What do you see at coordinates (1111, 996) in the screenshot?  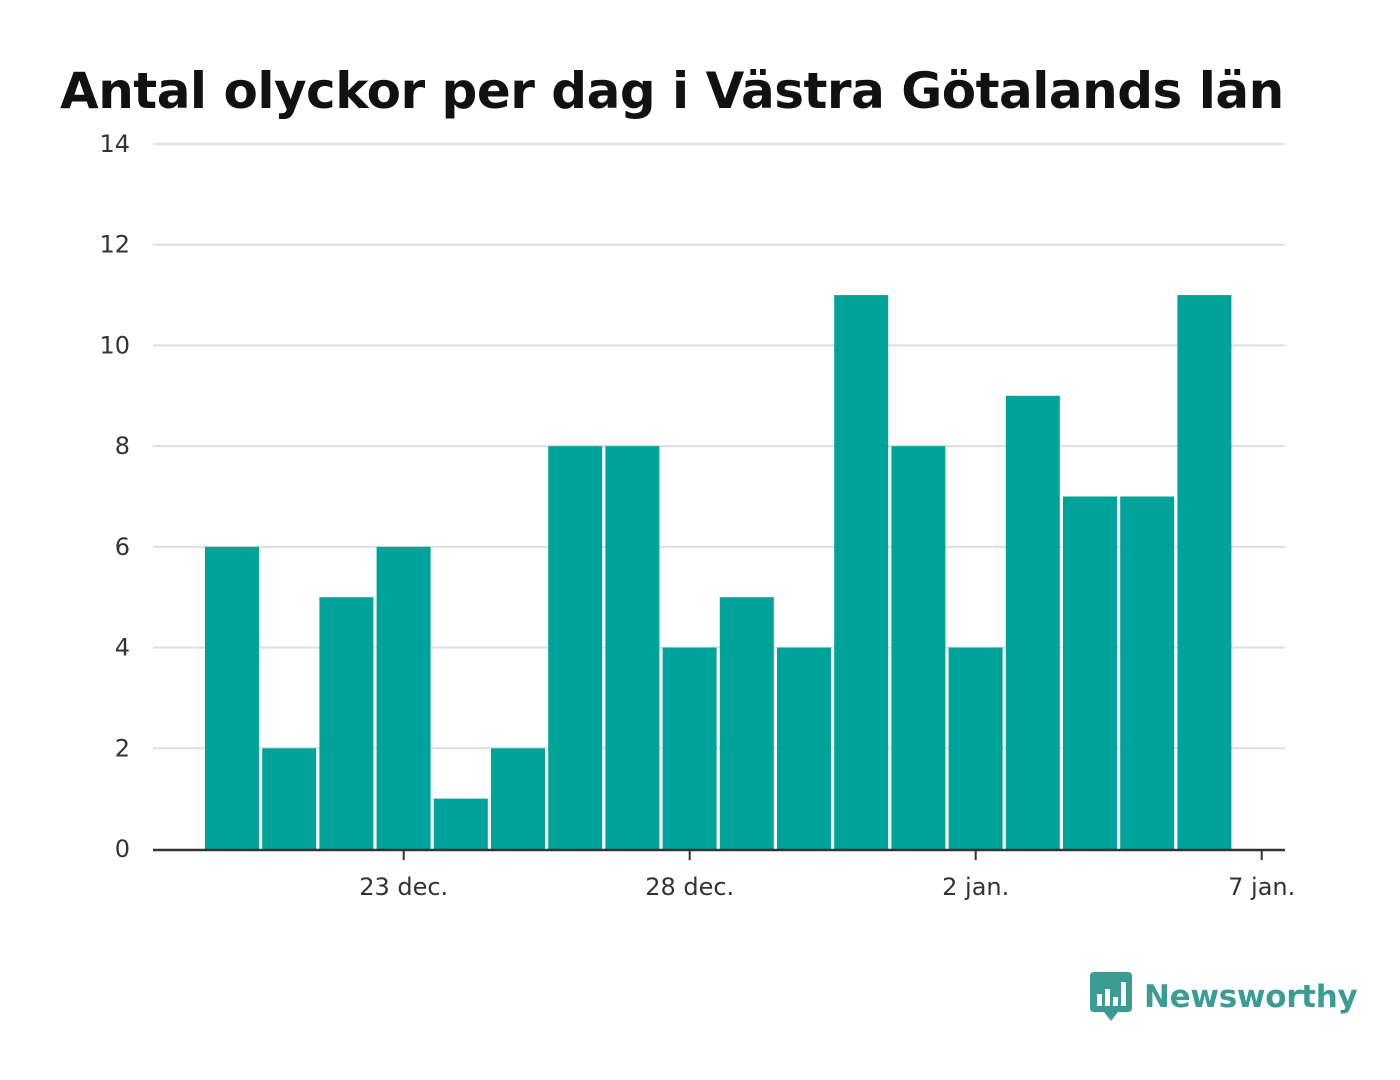 I see `bar-chart-speech-bubble-icon` at bounding box center [1111, 996].